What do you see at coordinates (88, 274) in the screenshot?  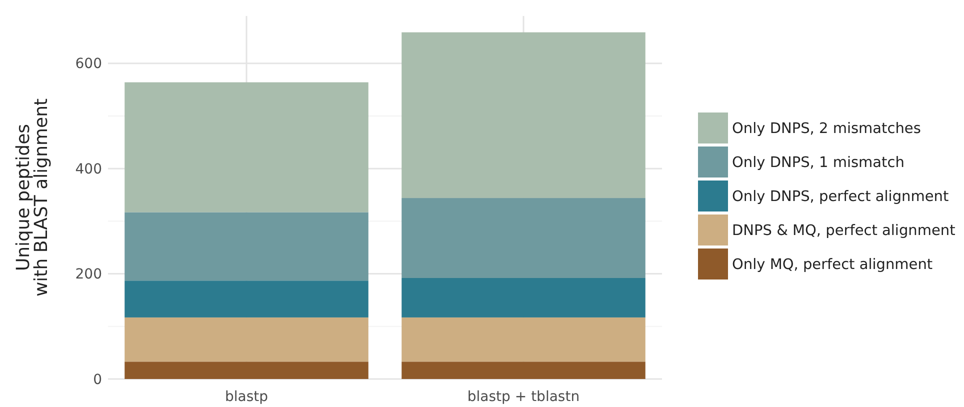 I see `y-tick-label: 200` at bounding box center [88, 274].